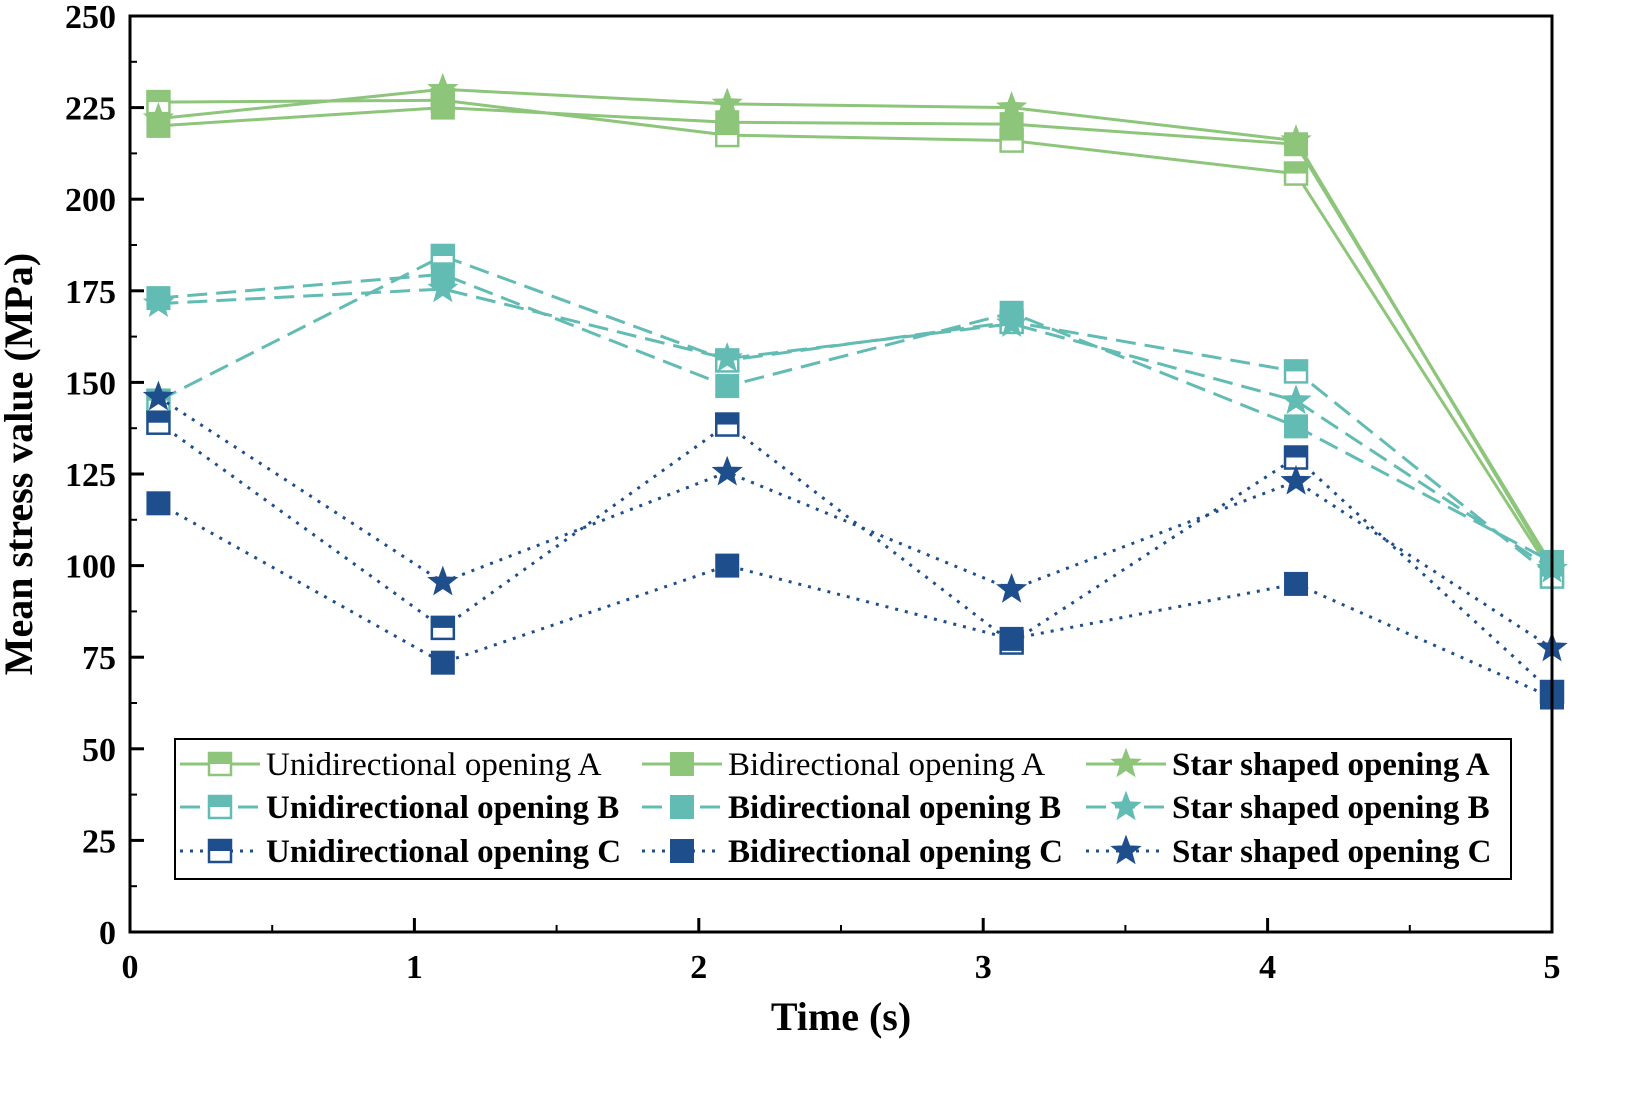  What do you see at coordinates (90, 567) in the screenshot?
I see `y-tick-label: 100` at bounding box center [90, 567].